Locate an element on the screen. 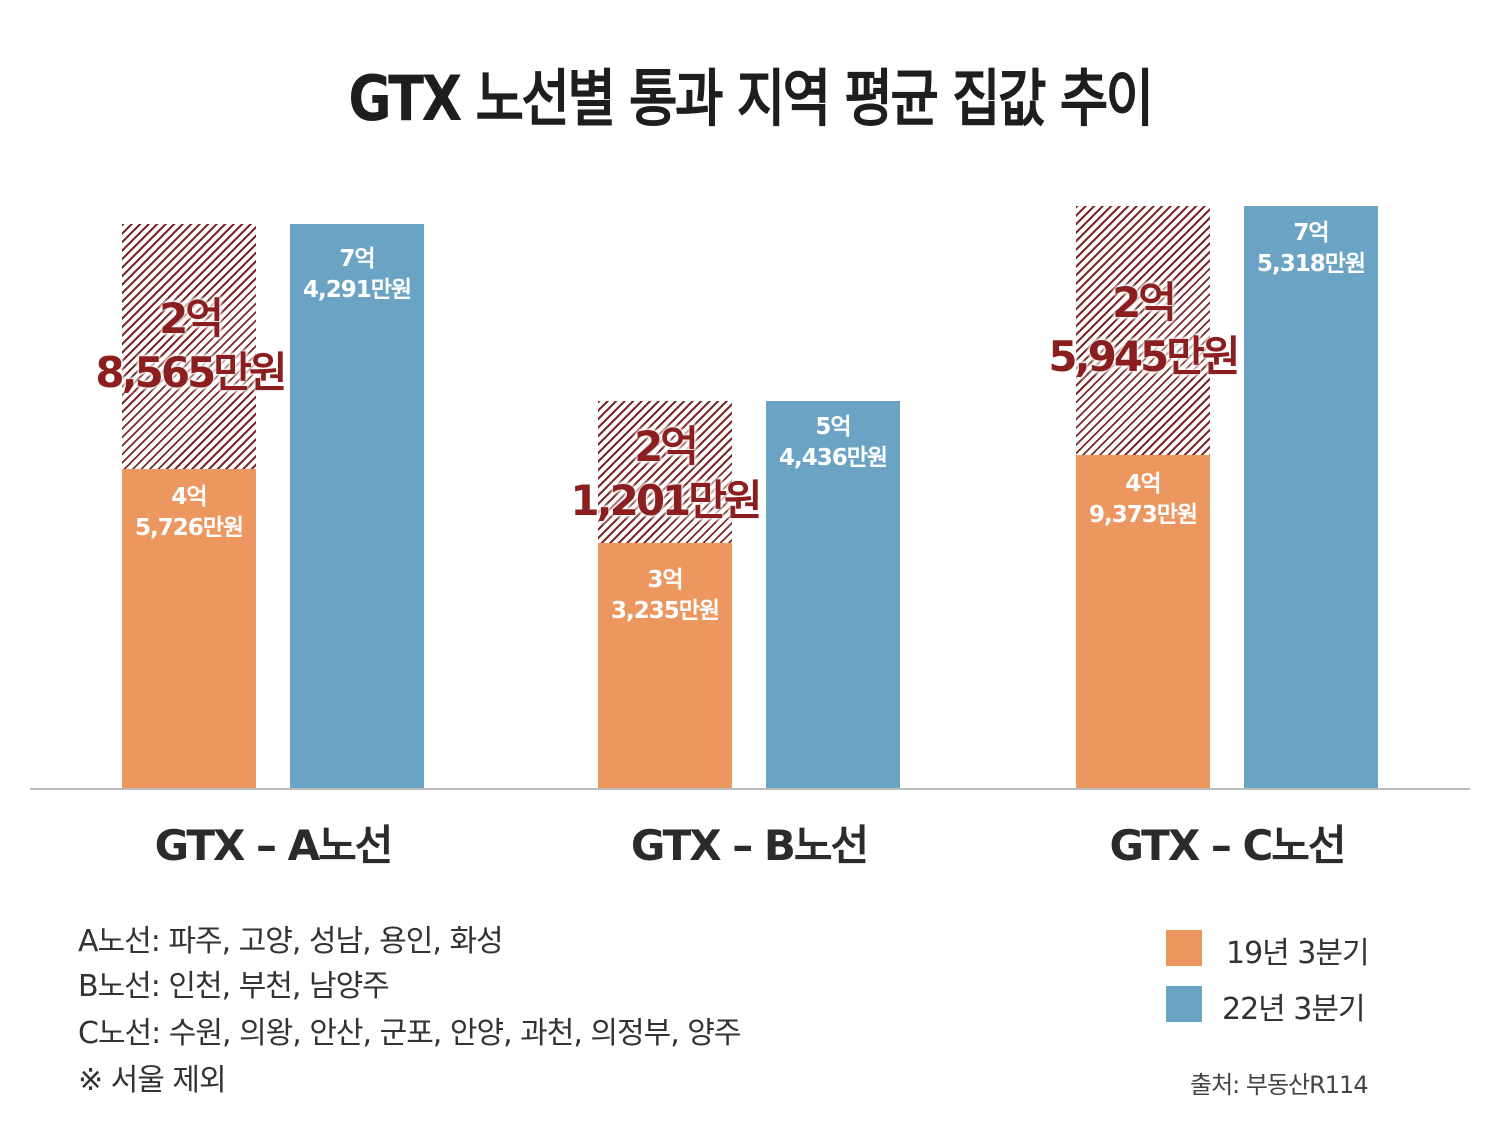 This screenshot has width=1500, height=1124. increase-label-b: 2억 1,201만원 is located at coordinates (666, 473).